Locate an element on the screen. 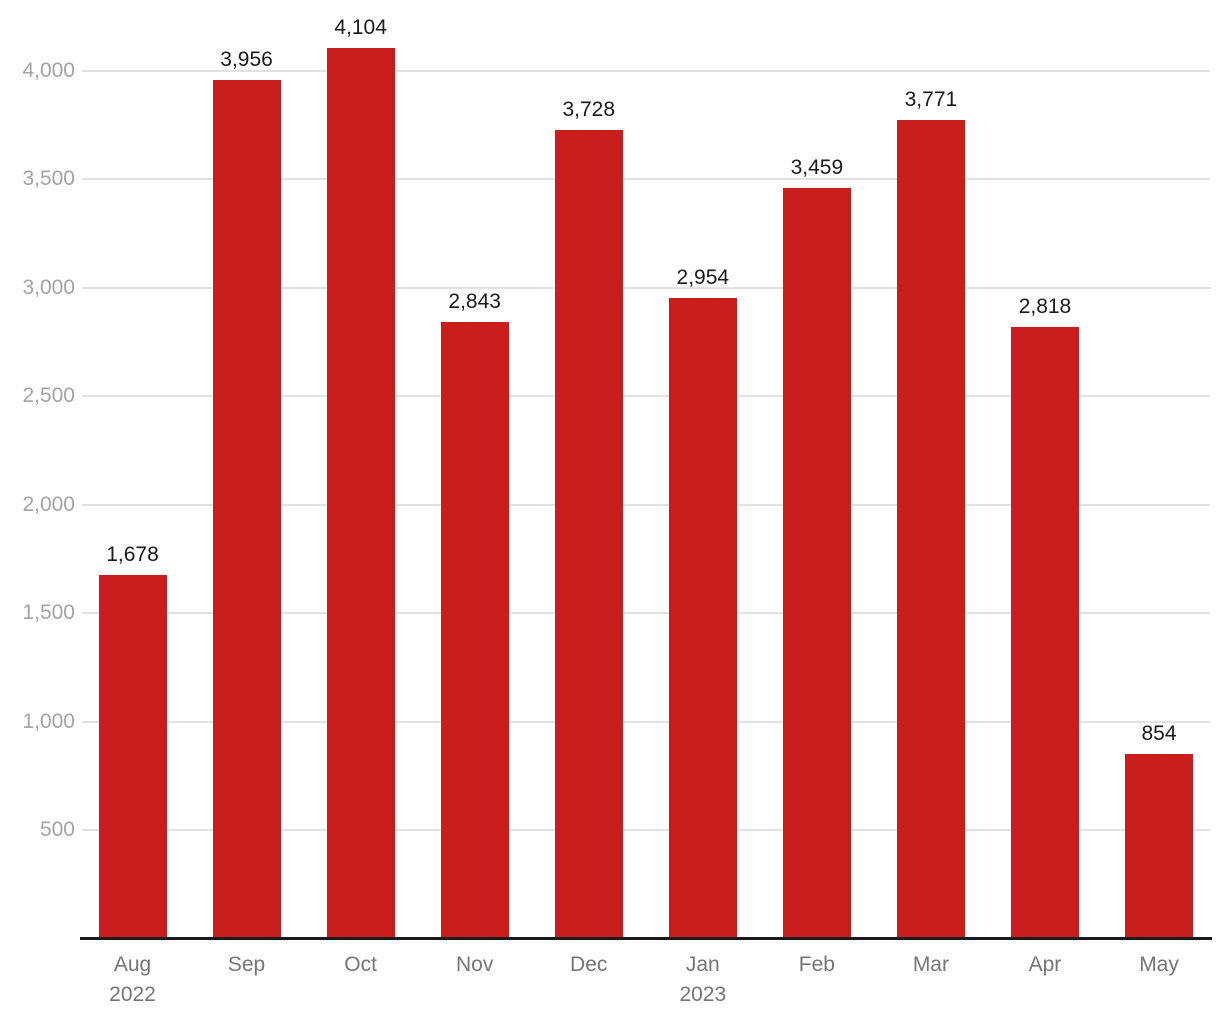  bar-value-label-dec: 3,728 is located at coordinates (589, 109).